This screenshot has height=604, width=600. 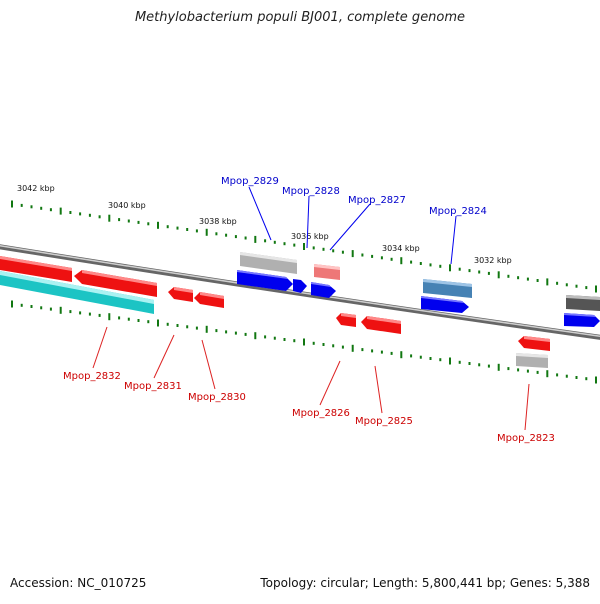 I want to click on lower-scale-track, so click(x=304, y=342).